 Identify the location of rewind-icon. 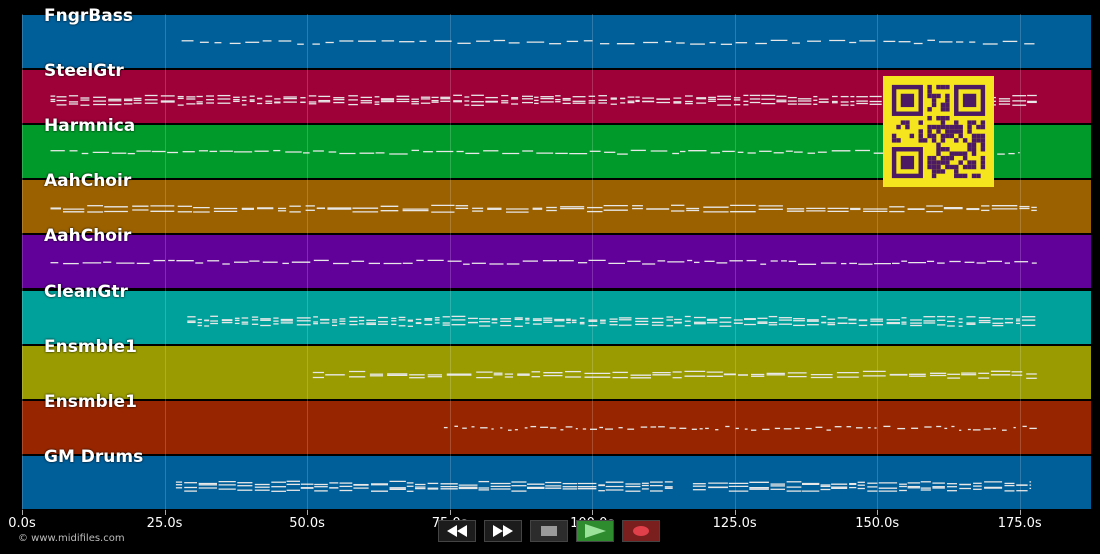
(457, 531).